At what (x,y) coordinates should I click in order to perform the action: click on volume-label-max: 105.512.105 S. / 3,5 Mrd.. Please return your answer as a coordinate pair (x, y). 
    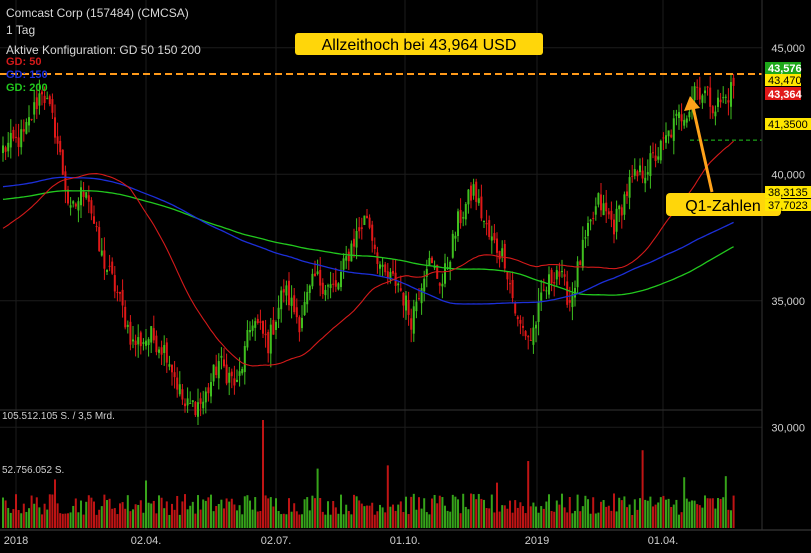
    Looking at the image, I should click on (58, 416).